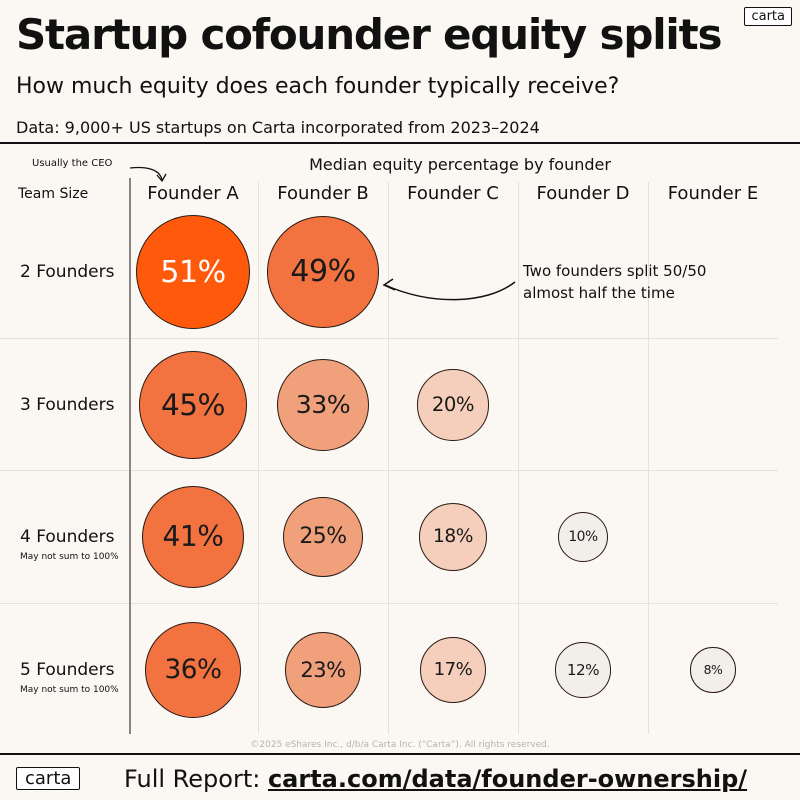 This screenshot has height=800, width=800. I want to click on column-header-founder-c: Founder C, so click(453, 193).